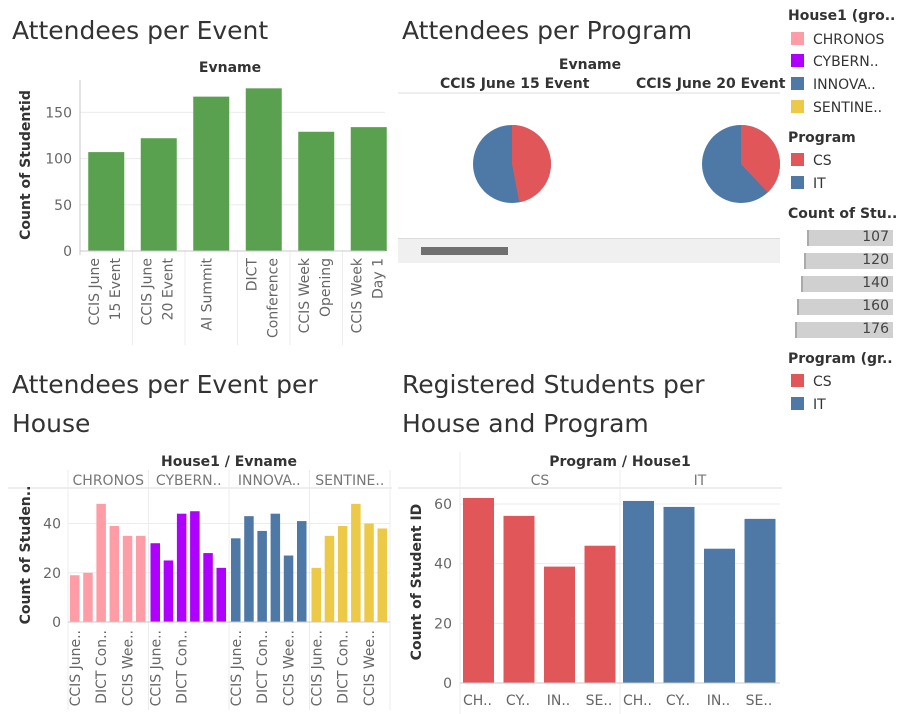  Describe the element at coordinates (116, 288) in the screenshot. I see `x-tick-label: 15 Event` at that location.